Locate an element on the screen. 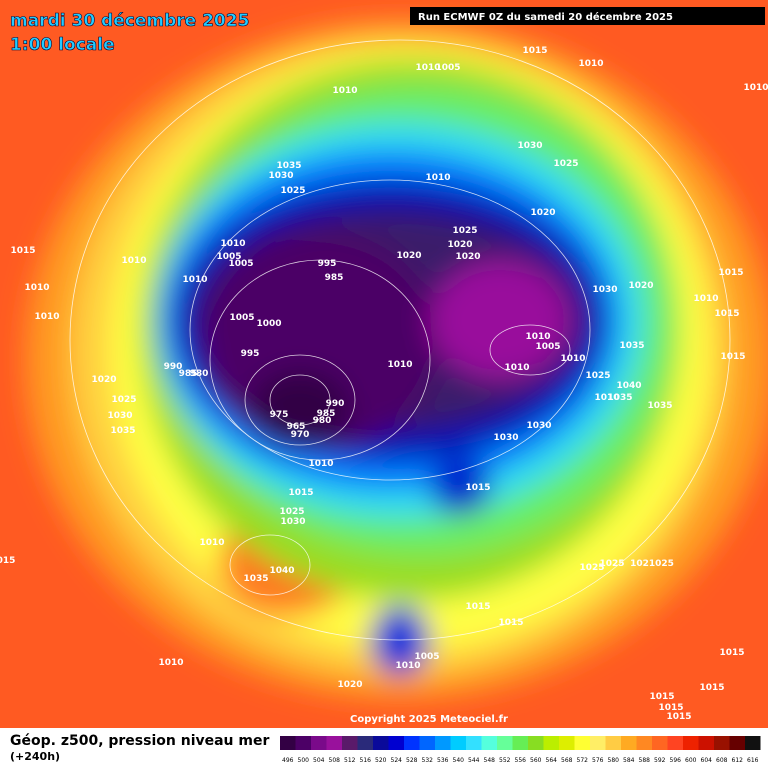  colorbar-label: 552 is located at coordinates (505, 760).